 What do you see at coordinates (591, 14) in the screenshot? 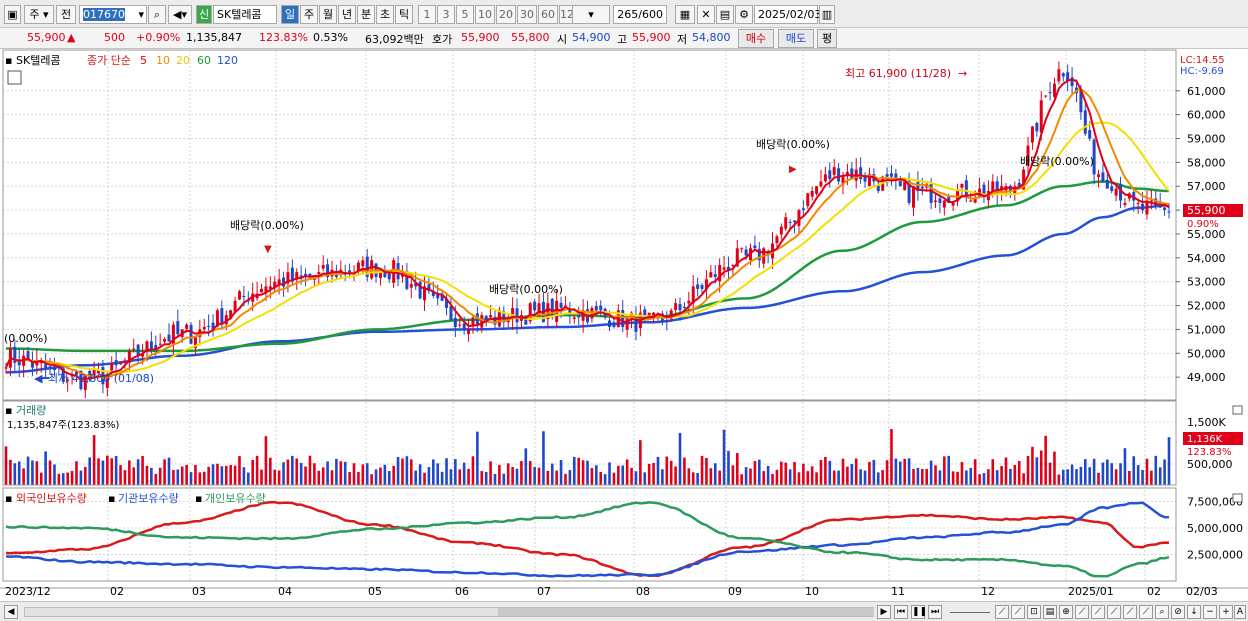
I see `interval-select: ▾` at bounding box center [591, 14].